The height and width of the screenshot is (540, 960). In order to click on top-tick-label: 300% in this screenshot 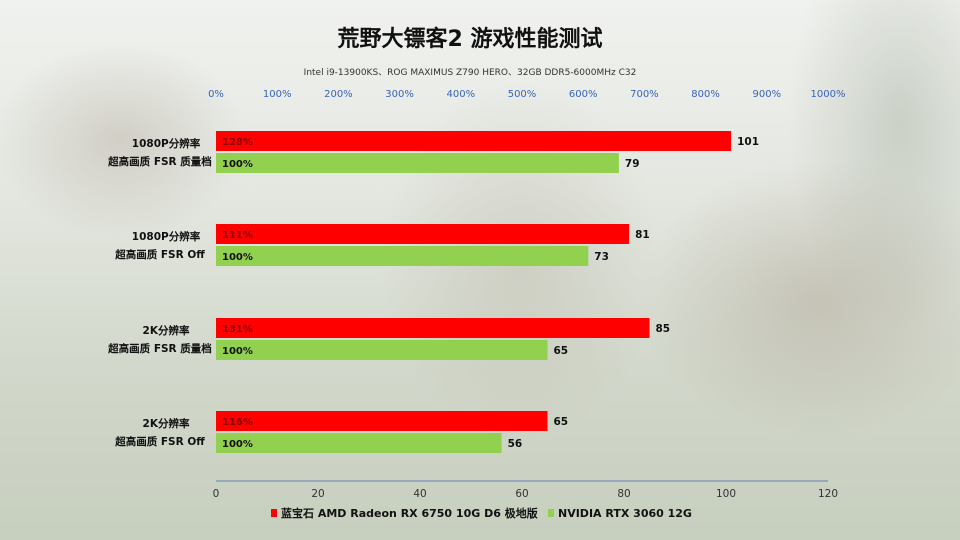, I will do `click(399, 94)`.